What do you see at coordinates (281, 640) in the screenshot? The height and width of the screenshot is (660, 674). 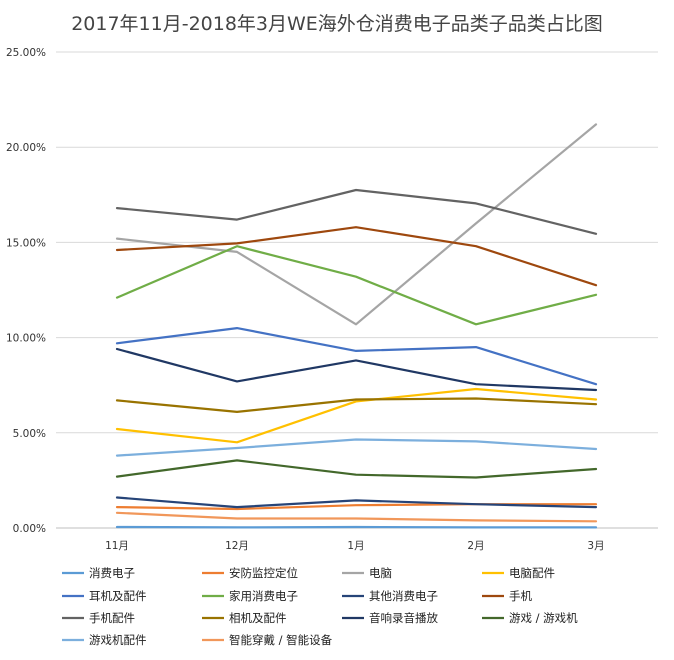 I see `legend-label: 智能穿戴 / 智能设备` at bounding box center [281, 640].